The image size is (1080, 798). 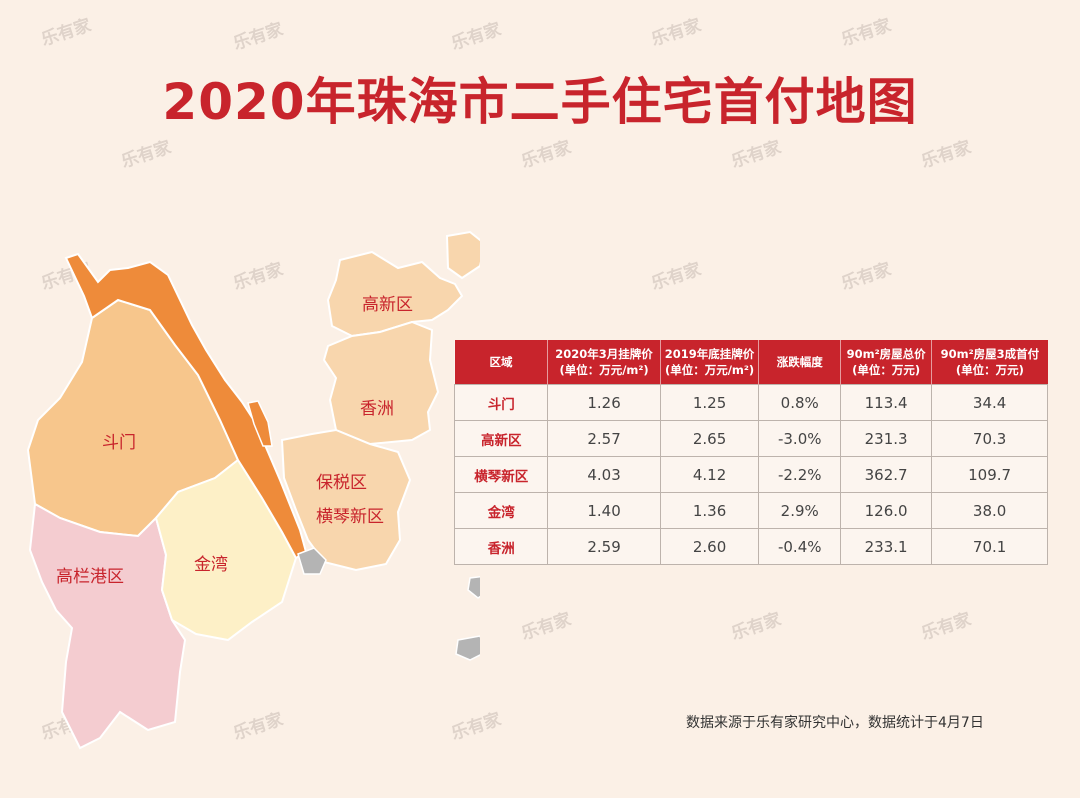 I want to click on cell-region: 斗门, so click(x=501, y=402).